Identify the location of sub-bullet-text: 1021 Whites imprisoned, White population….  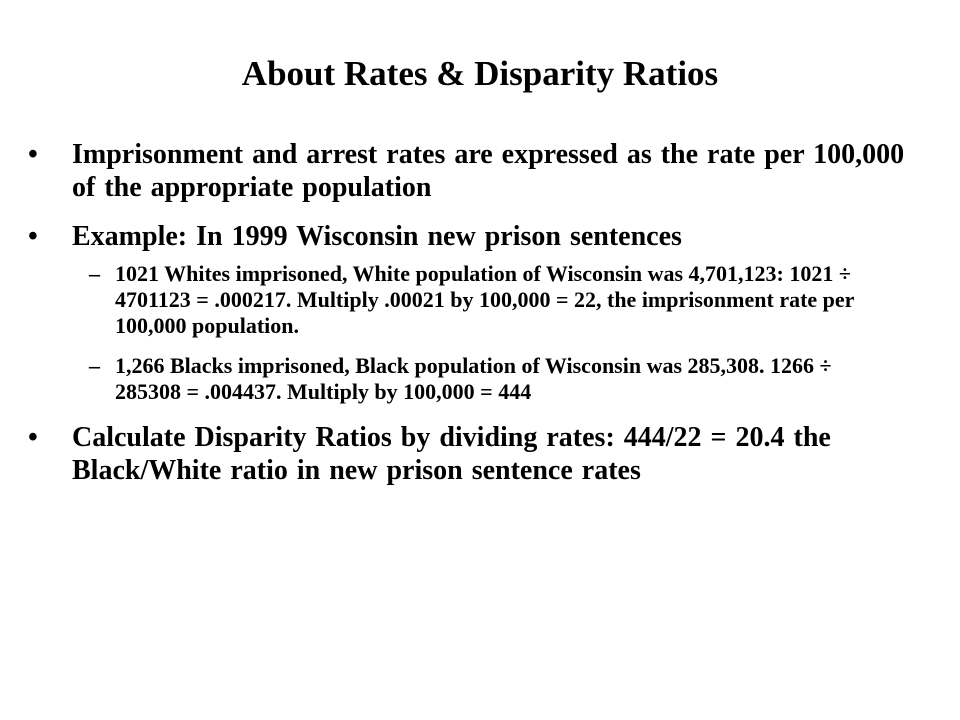
(485, 299).